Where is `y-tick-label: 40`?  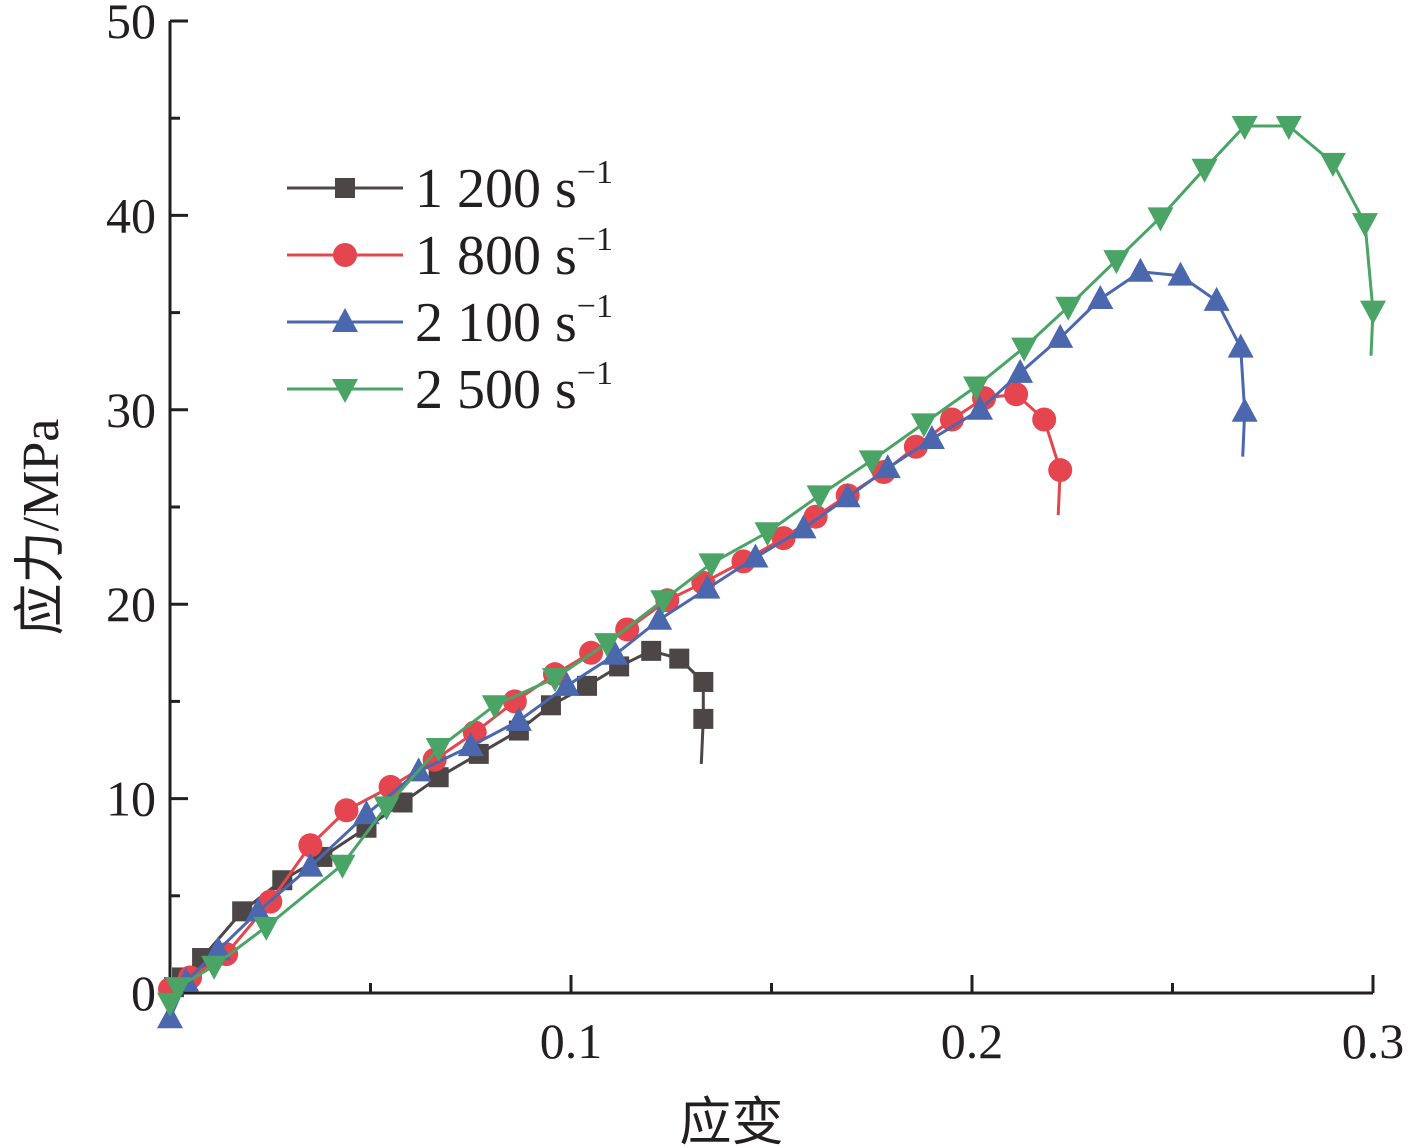
y-tick-label: 40 is located at coordinates (131, 215).